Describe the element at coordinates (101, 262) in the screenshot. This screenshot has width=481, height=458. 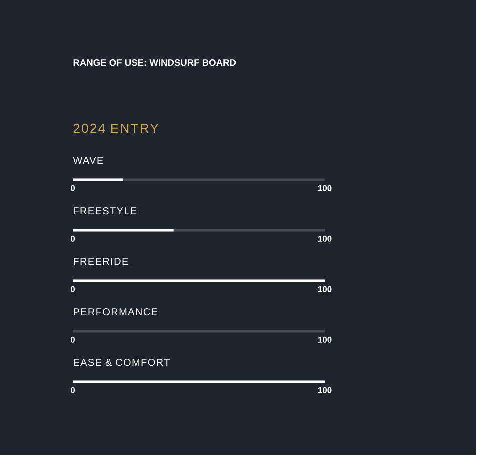
I see `y-tick-label: FREERIDE` at that location.